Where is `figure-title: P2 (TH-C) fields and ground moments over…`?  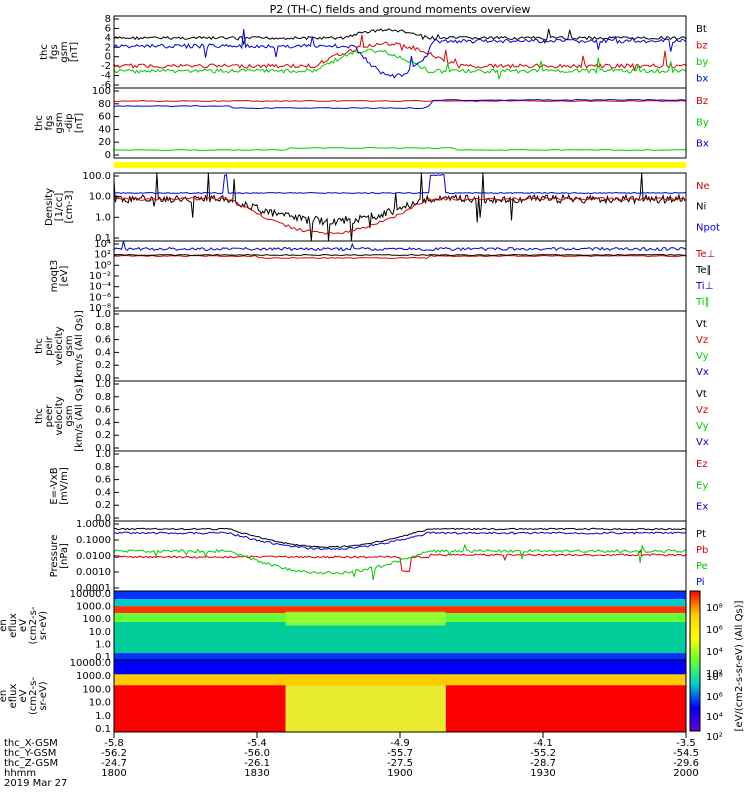
figure-title: P2 (TH-C) fields and ground moments over… is located at coordinates (400, 9).